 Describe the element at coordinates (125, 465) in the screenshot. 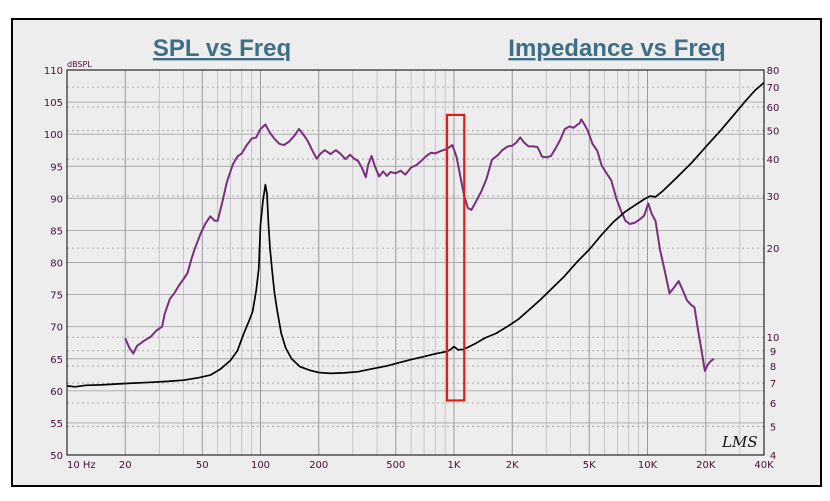

I see `x-tick-label: 20` at that location.